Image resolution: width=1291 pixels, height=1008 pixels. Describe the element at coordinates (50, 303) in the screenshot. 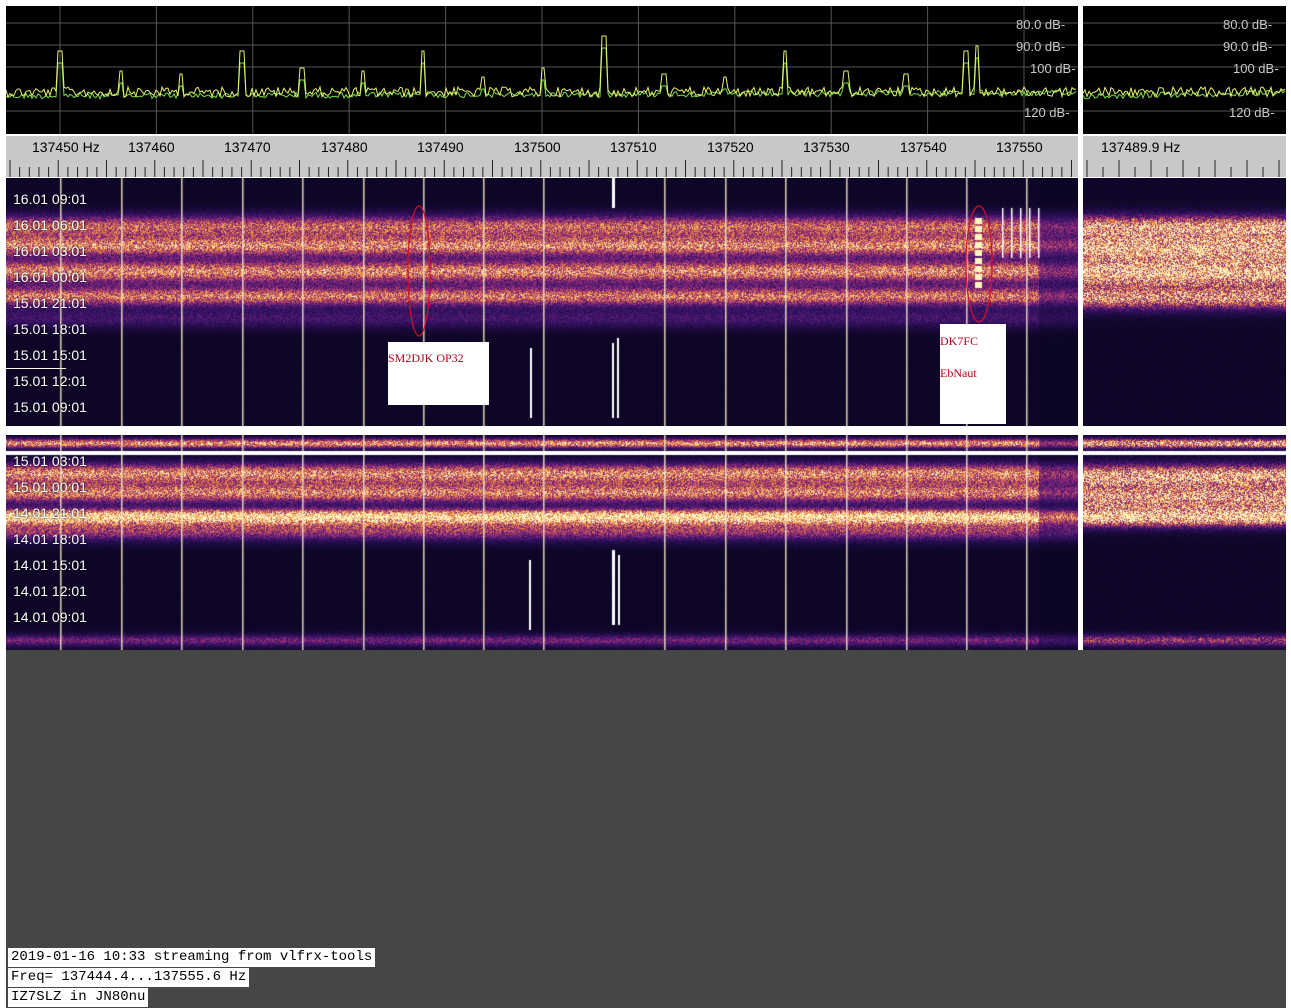

I see `time-label: 15.01 21:01` at that location.